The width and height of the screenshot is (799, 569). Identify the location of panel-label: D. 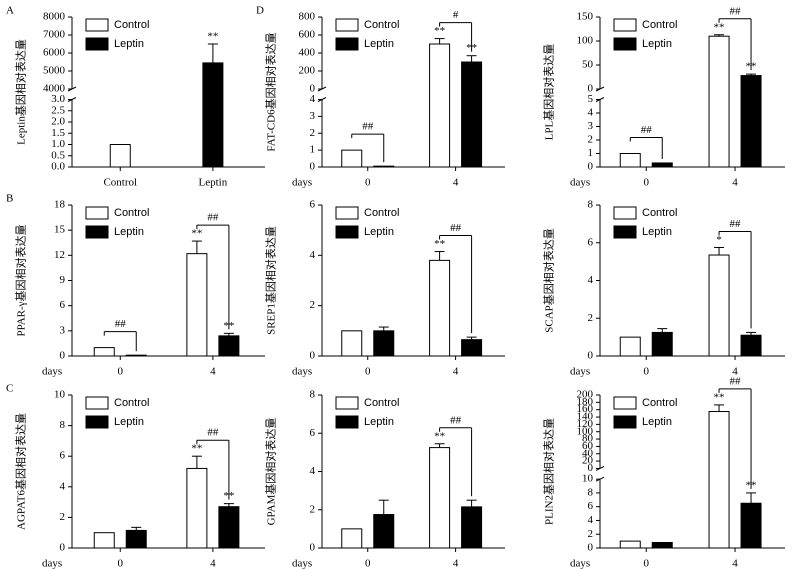
(260, 11).